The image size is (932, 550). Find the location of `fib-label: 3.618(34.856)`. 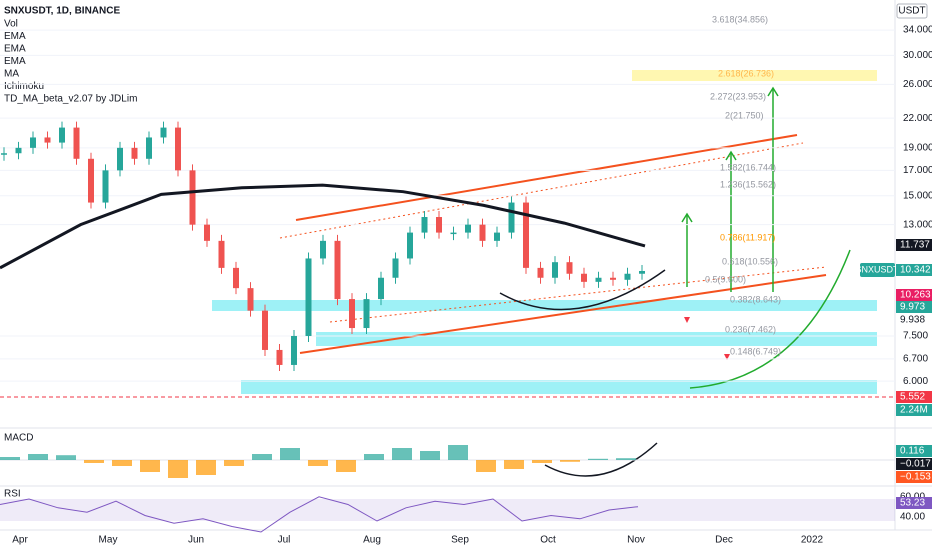

fib-label: 3.618(34.856) is located at coordinates (740, 19).